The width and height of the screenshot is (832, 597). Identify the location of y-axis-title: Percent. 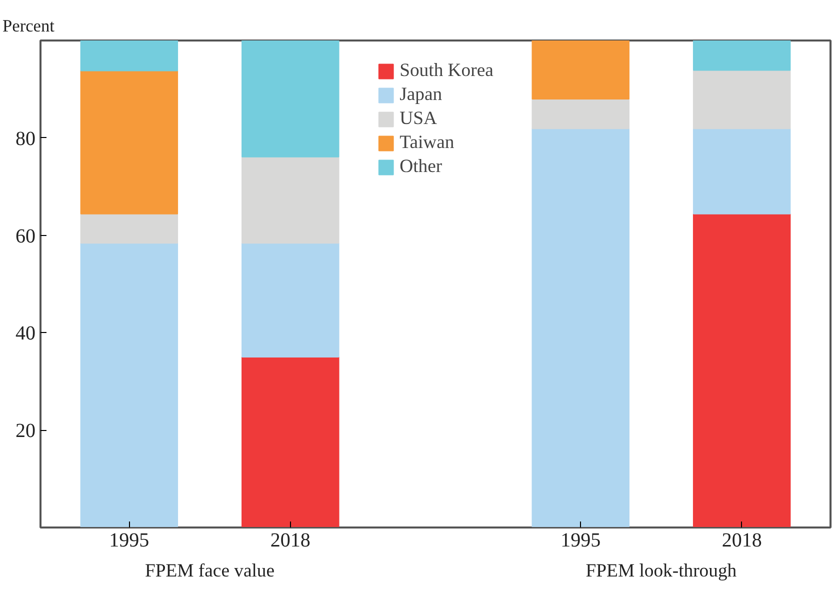
(28, 26).